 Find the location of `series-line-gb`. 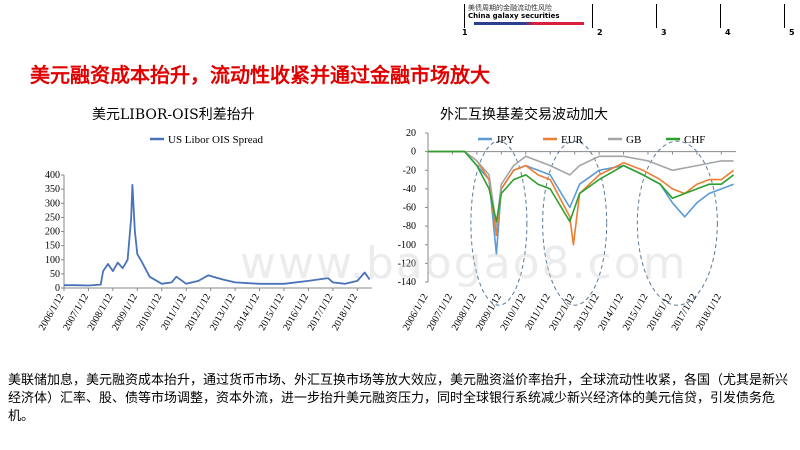

series-line-gb is located at coordinates (581, 188).